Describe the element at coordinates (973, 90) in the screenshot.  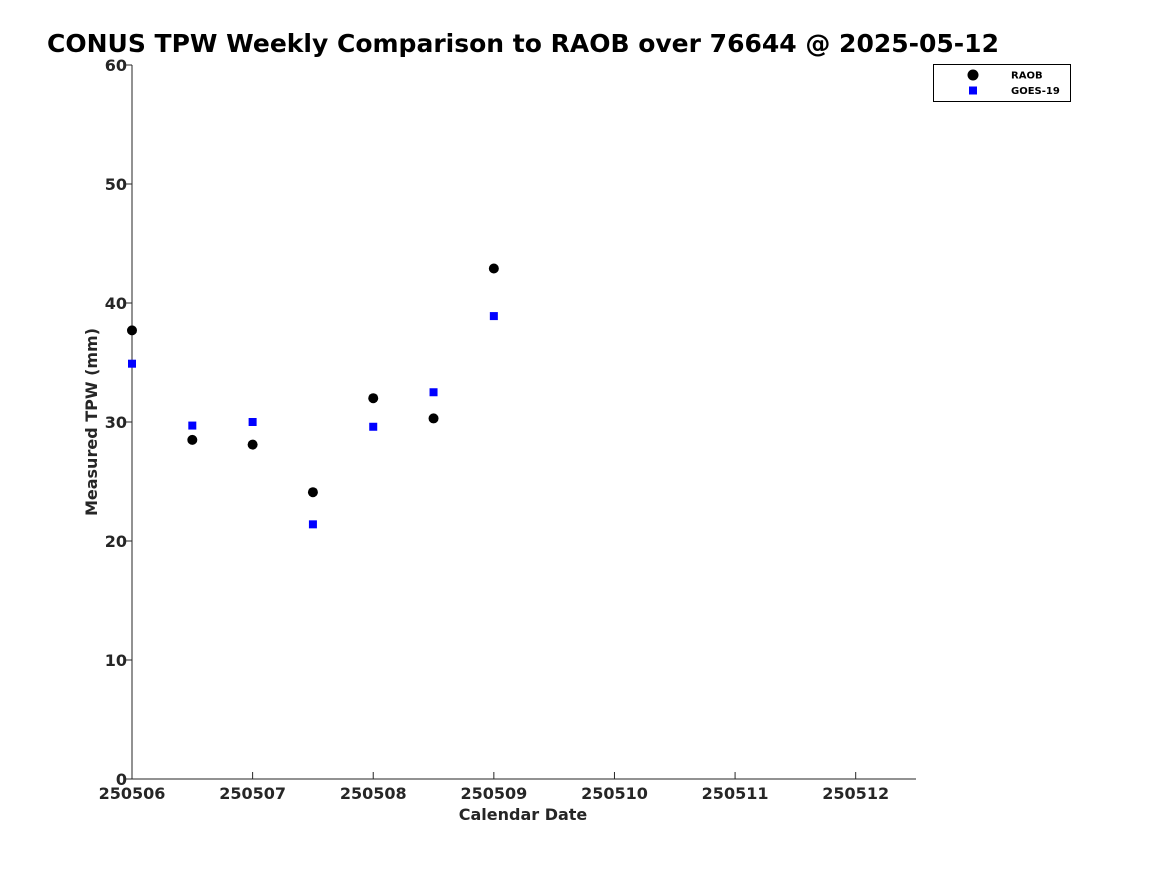
I see `legend-marker-goes19` at that location.